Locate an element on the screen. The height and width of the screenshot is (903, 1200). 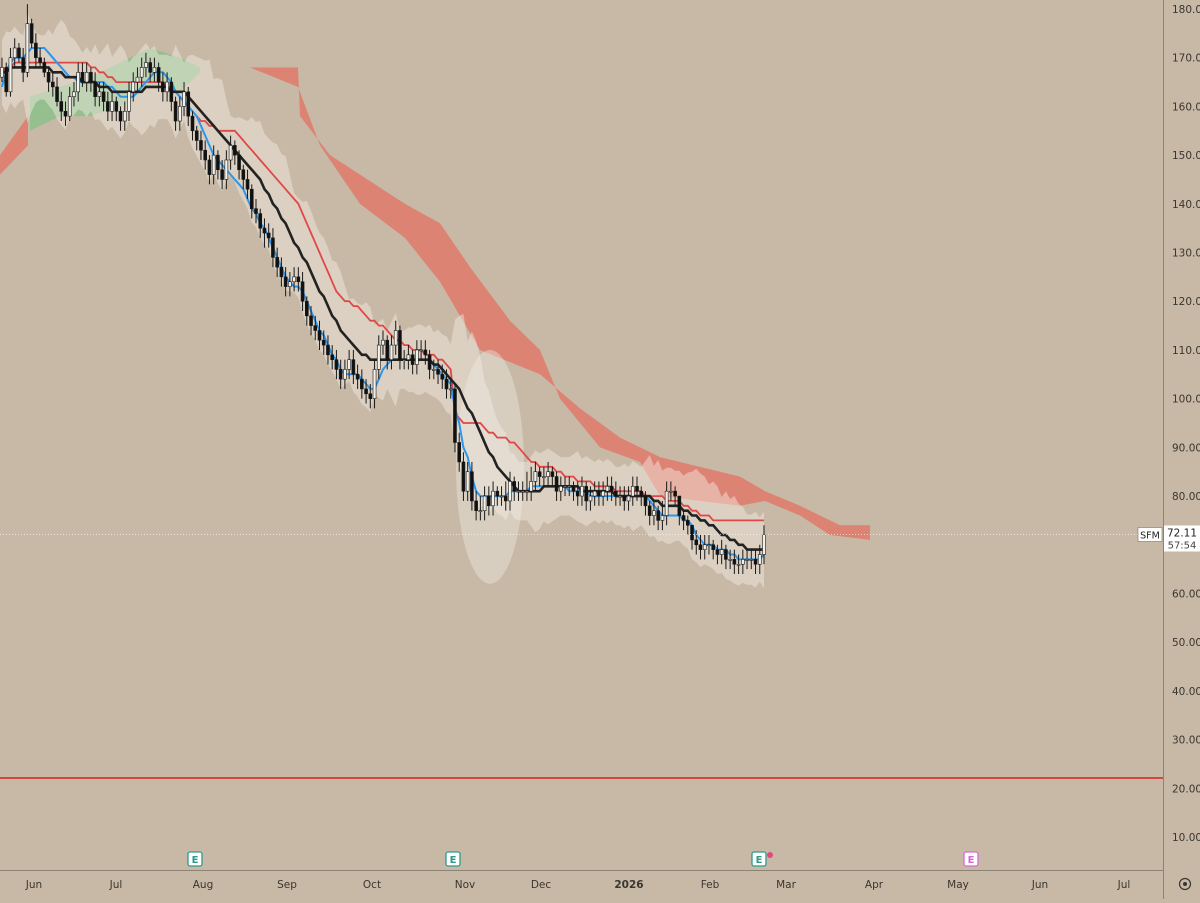
gear-icon is located at coordinates (1185, 884).